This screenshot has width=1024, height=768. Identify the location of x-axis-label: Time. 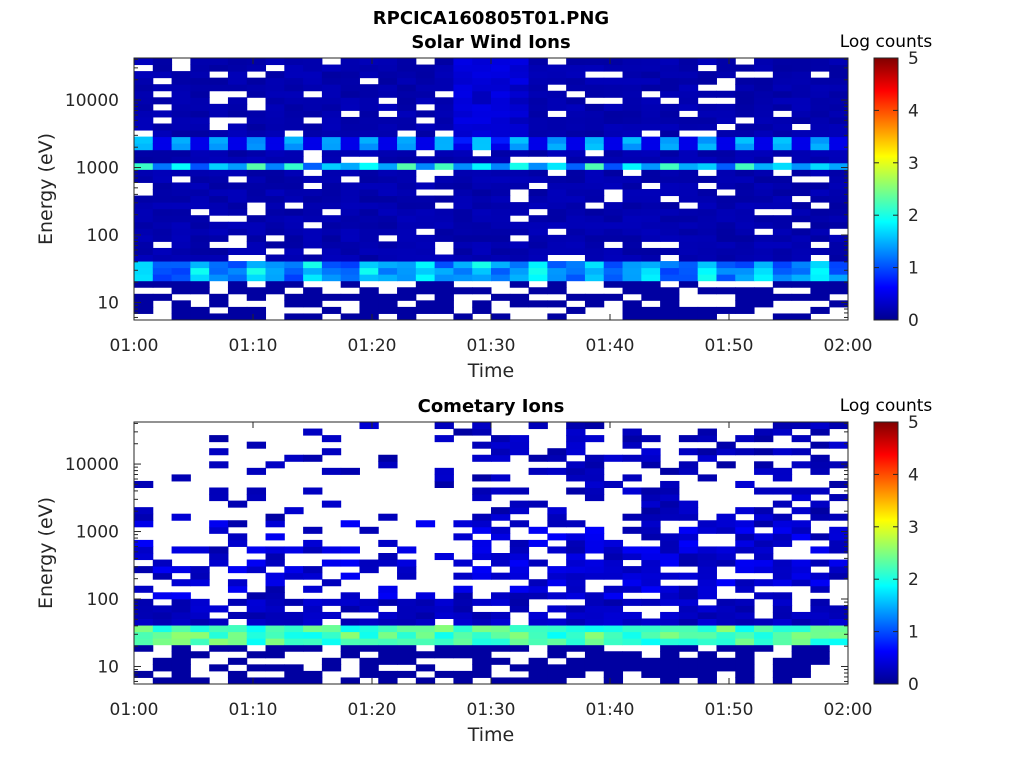
(491, 371).